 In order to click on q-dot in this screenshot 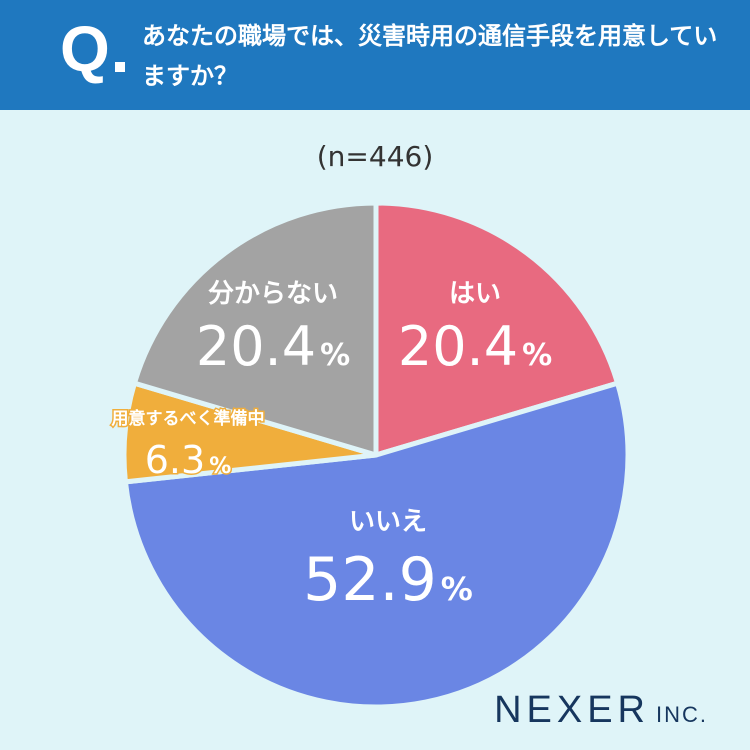, I will do `click(120, 67)`.